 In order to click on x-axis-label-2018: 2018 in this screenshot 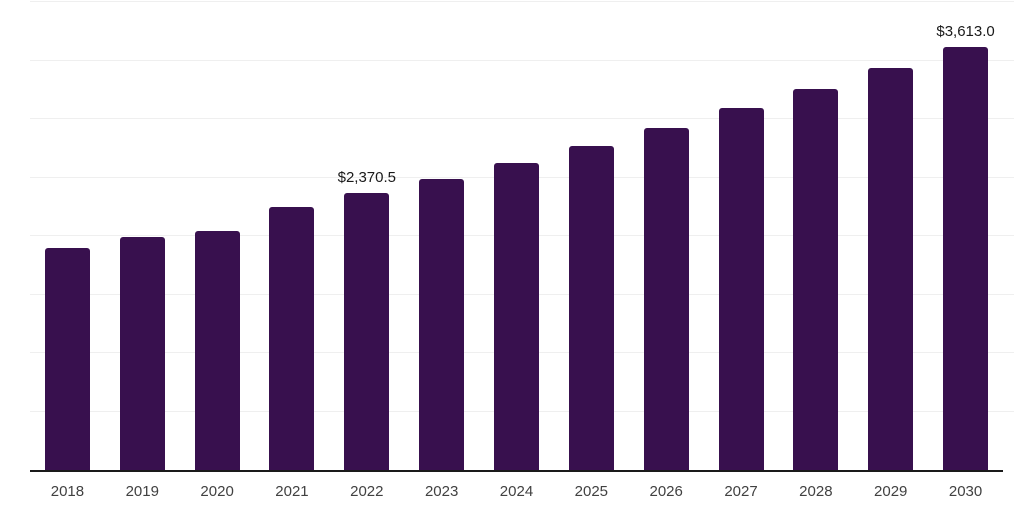, I will do `click(67, 491)`.